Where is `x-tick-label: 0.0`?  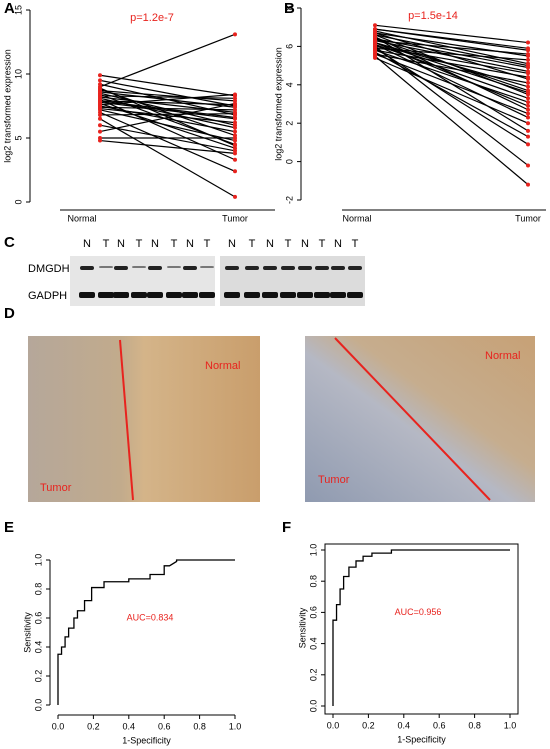 x-tick-label: 0.0 is located at coordinates (333, 725).